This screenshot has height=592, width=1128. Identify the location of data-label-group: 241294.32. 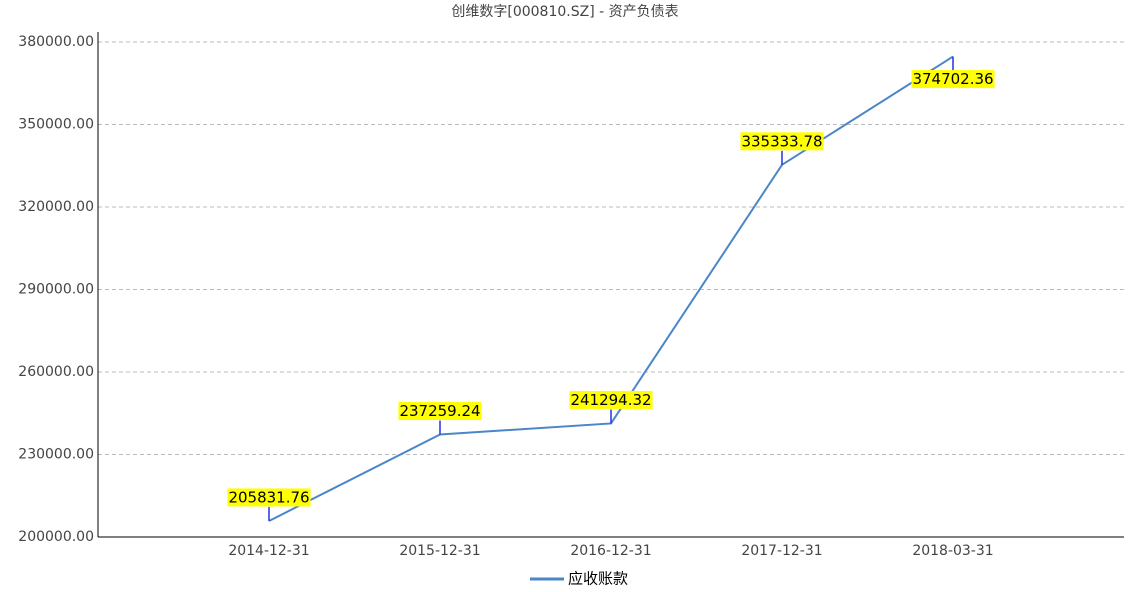
(611, 399).